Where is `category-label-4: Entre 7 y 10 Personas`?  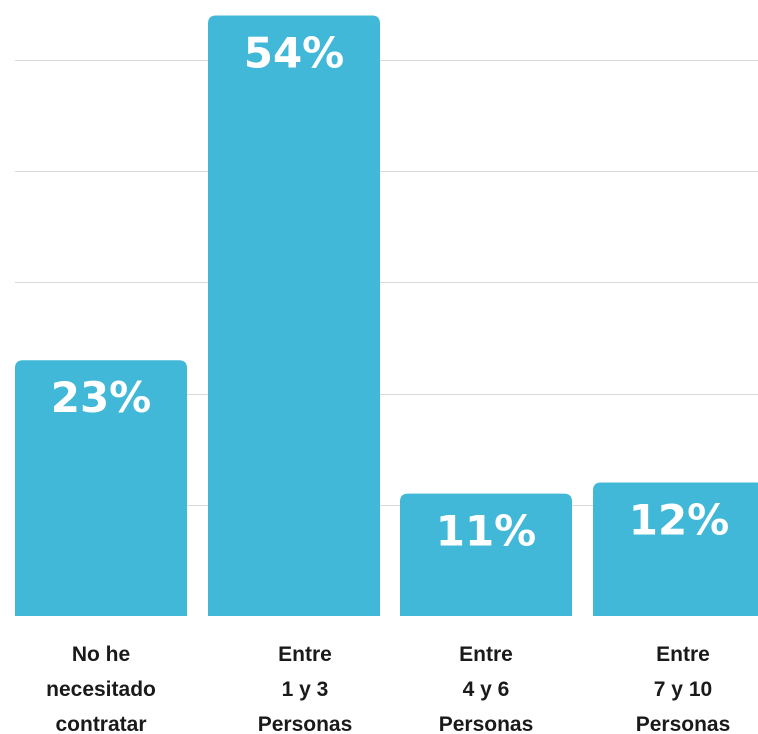
category-label-4: Entre 7 y 10 Personas is located at coordinates (683, 688).